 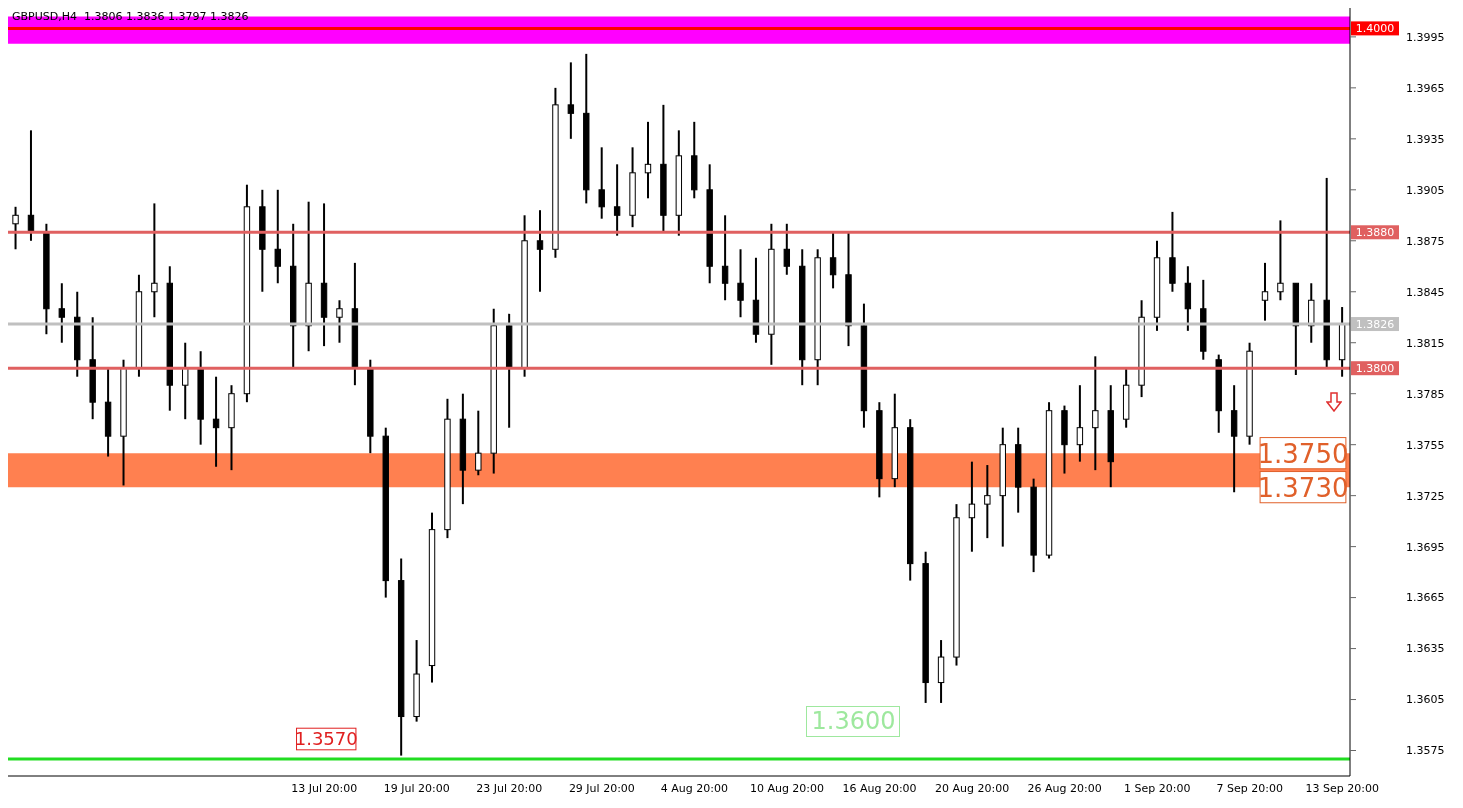 I want to click on x-tick-label: 1 Sep 20:00, so click(x=1157, y=788).